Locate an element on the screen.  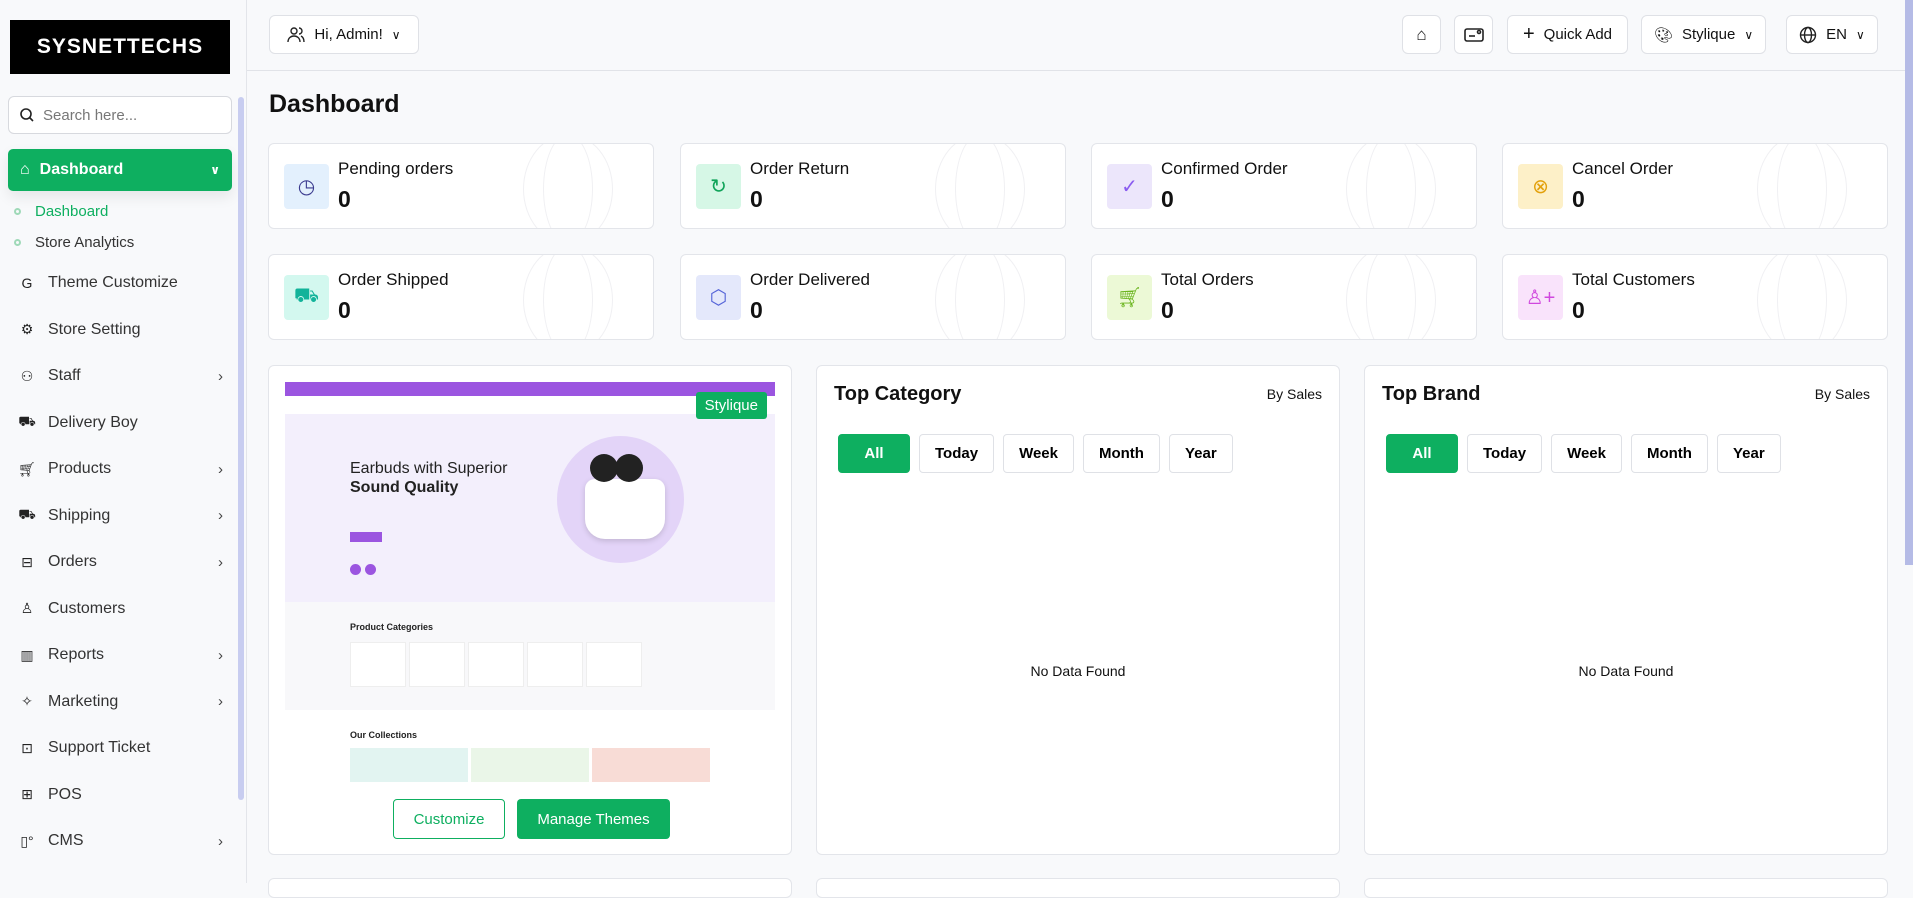
panel-title: Top Brand is located at coordinates (1431, 394).